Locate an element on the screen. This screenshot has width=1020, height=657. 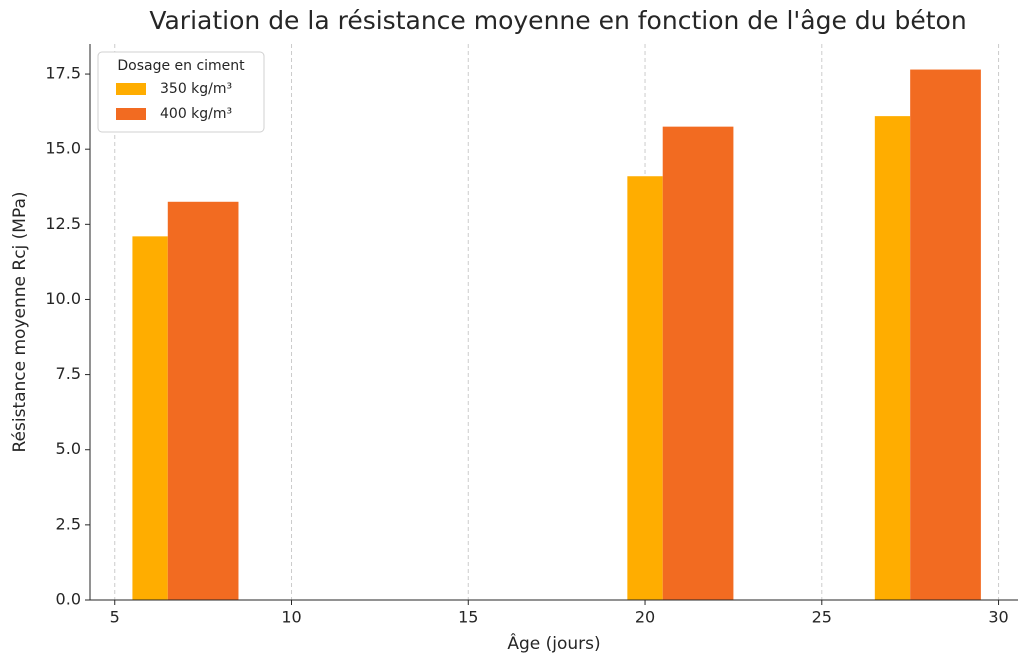
y-tick-label: 17.5 is located at coordinates (63, 73).